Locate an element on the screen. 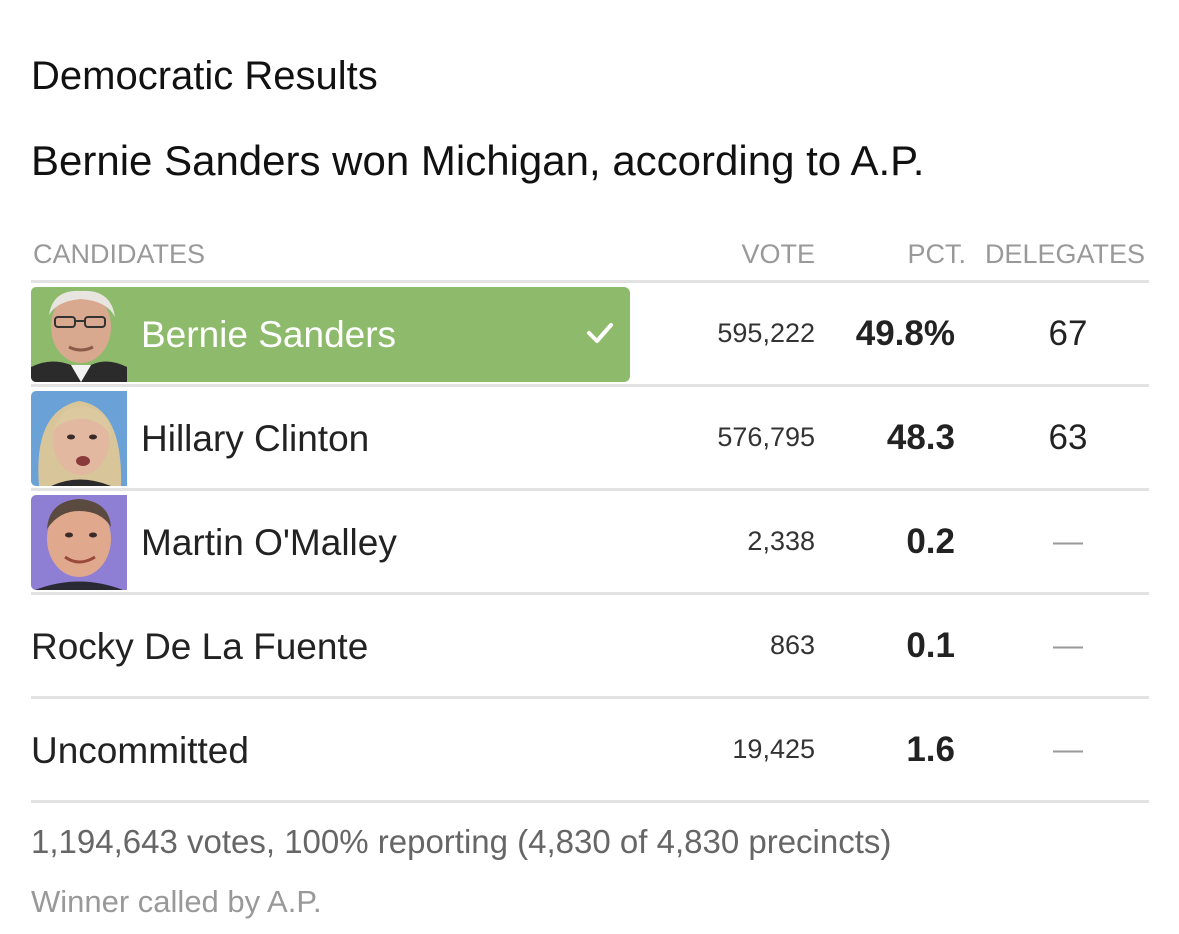  table-row: Hillary Clinton 576,795 48.3 63 is located at coordinates (590, 439).